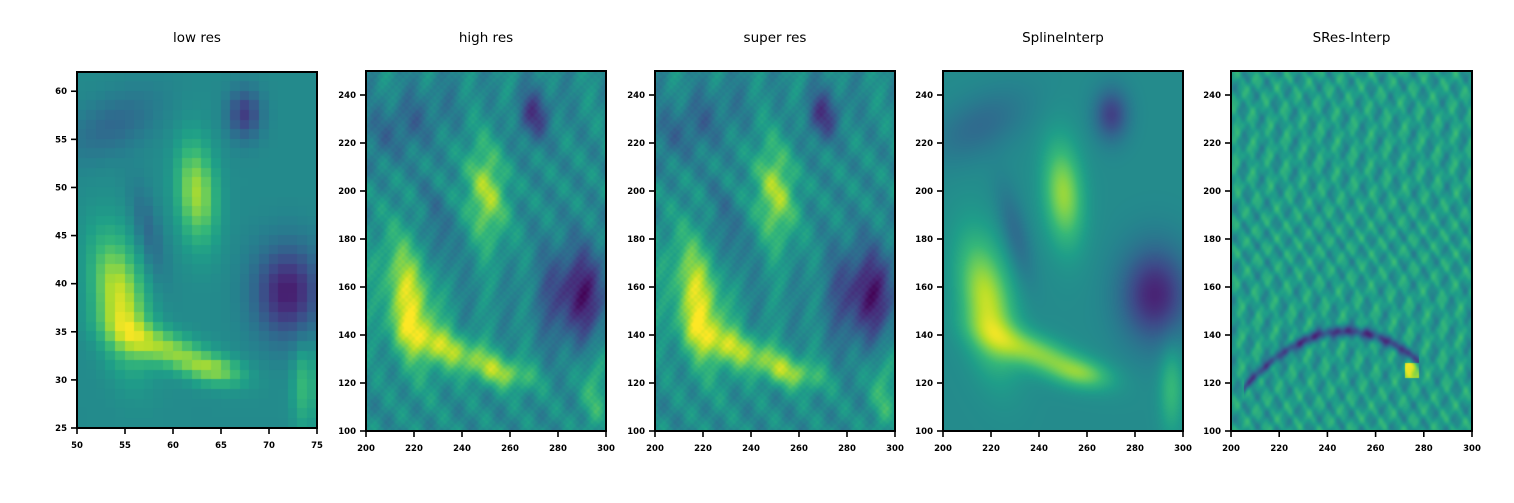 The width and height of the screenshot is (1514, 503). What do you see at coordinates (61, 140) in the screenshot?
I see `y-tick-label: 55` at bounding box center [61, 140].